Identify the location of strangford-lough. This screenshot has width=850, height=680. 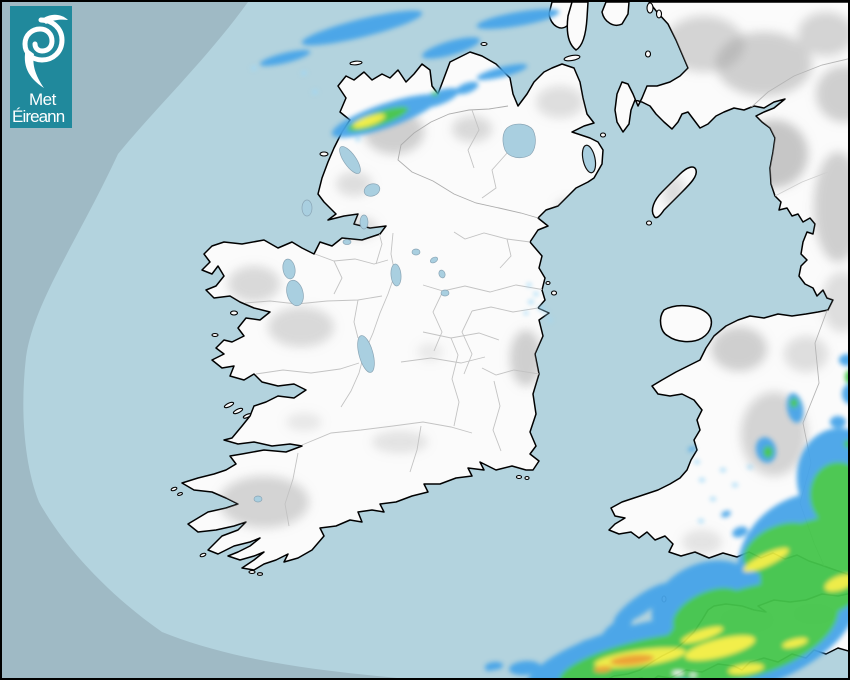
(589, 159).